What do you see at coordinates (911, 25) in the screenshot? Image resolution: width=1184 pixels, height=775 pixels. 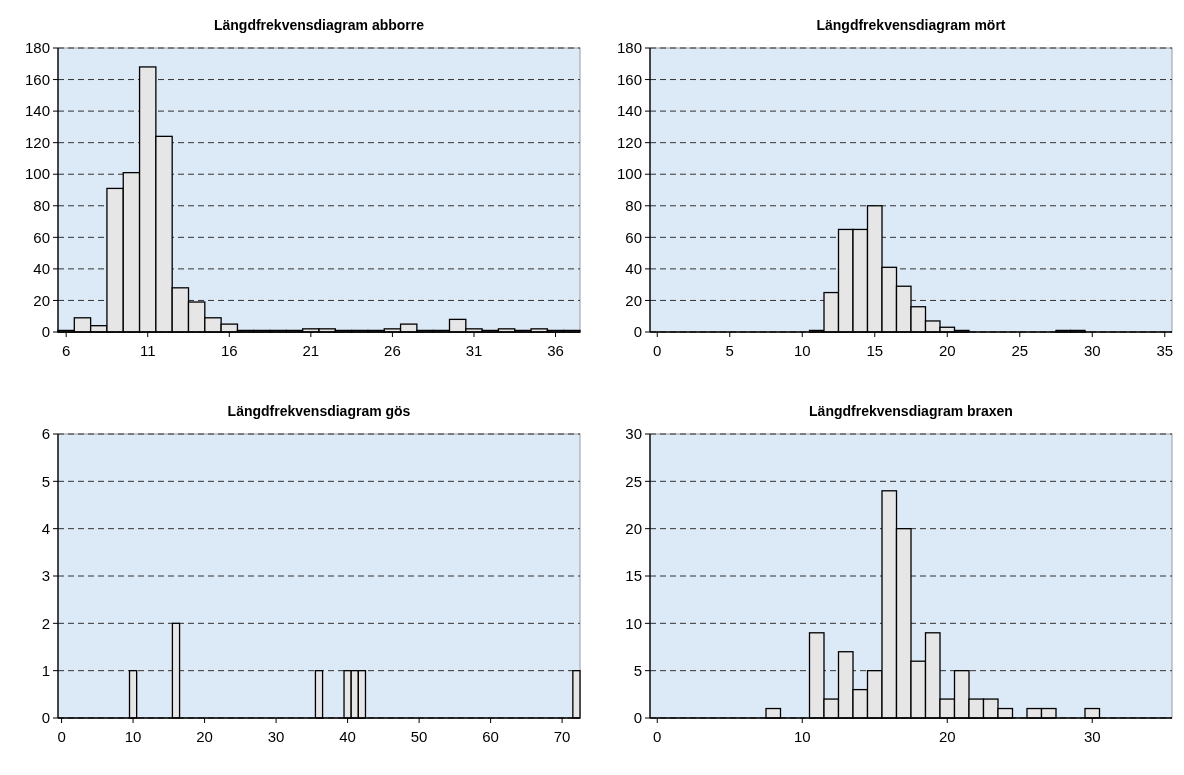 I see `chart-title: Längdfrekvensdiagram mört` at bounding box center [911, 25].